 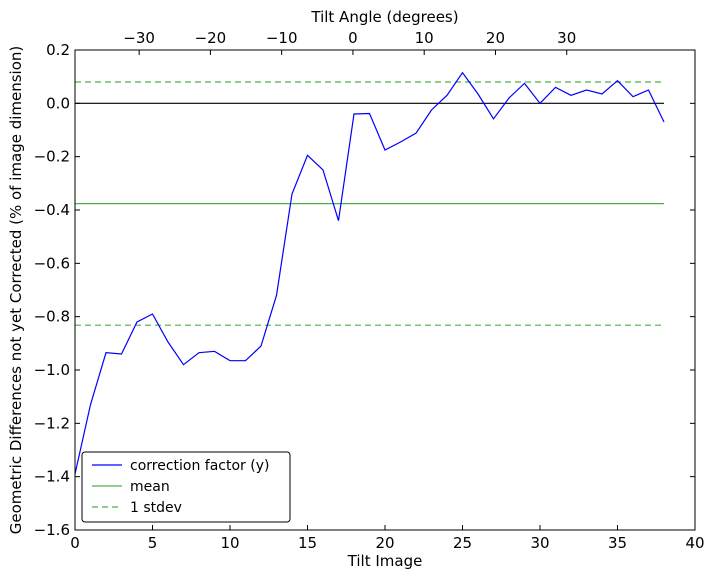 I want to click on x-tick-label: 0, so click(x=75, y=543).